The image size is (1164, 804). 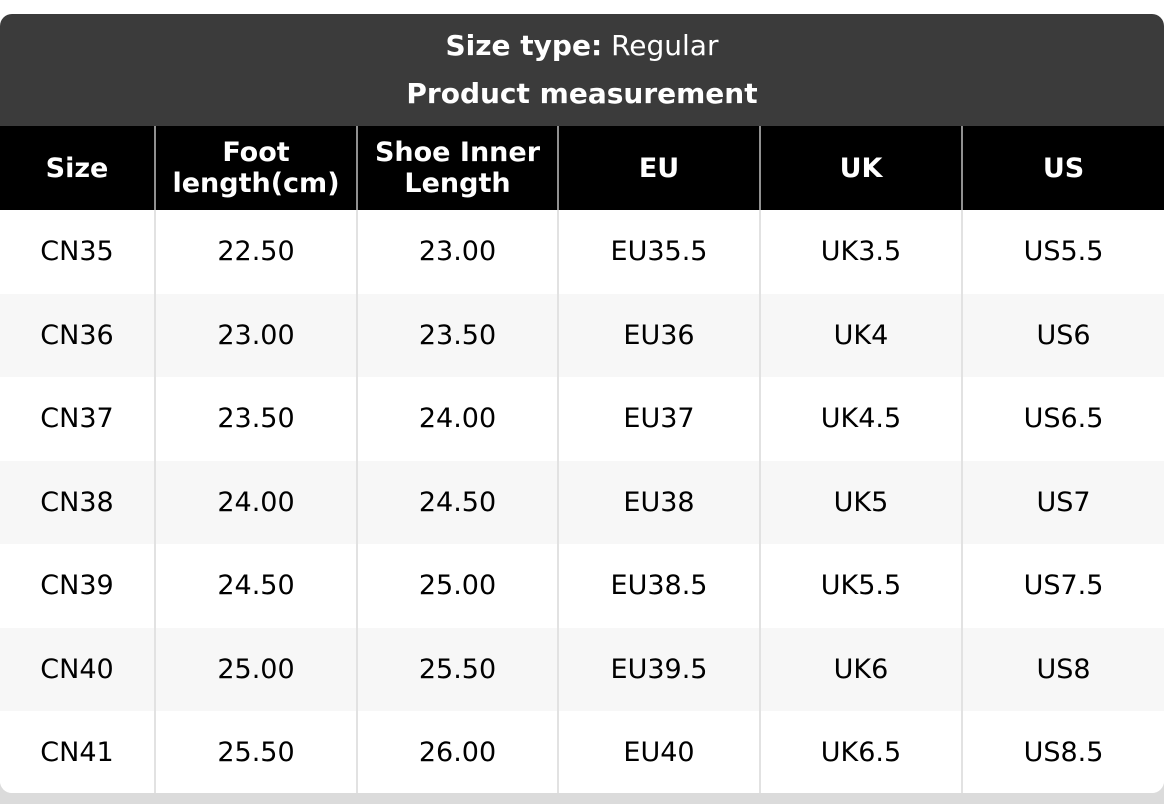 I want to click on size-type-line: Size type: Regular, so click(x=582, y=46).